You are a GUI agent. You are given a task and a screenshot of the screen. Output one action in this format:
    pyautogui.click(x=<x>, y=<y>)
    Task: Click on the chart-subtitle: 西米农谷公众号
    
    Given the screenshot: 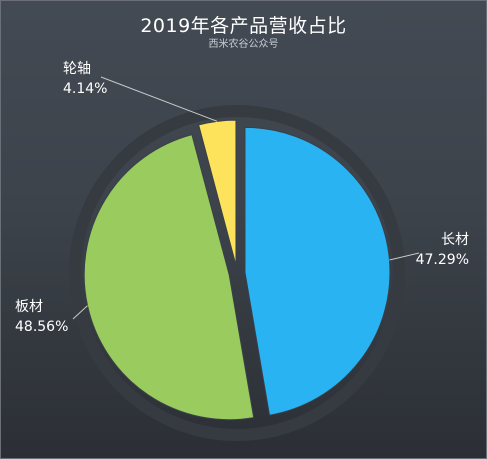 What is the action you would take?
    pyautogui.click(x=243, y=44)
    